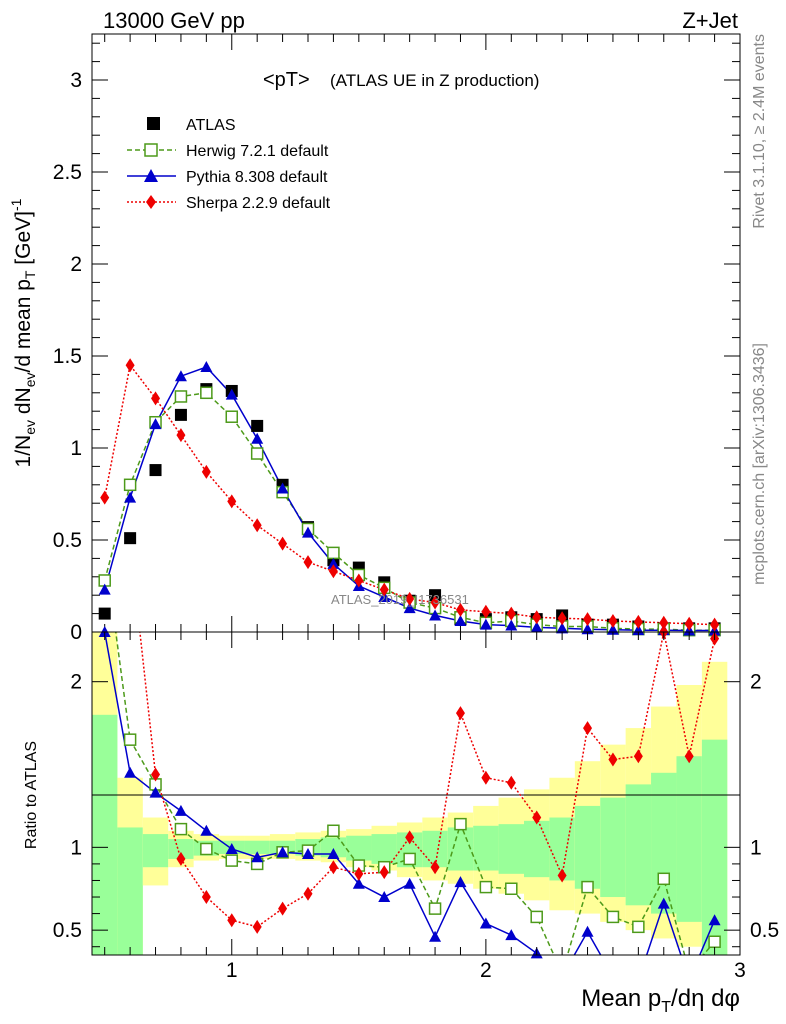 The height and width of the screenshot is (1024, 786). What do you see at coordinates (710, 20) in the screenshot?
I see `header-right: Z+Jet` at bounding box center [710, 20].